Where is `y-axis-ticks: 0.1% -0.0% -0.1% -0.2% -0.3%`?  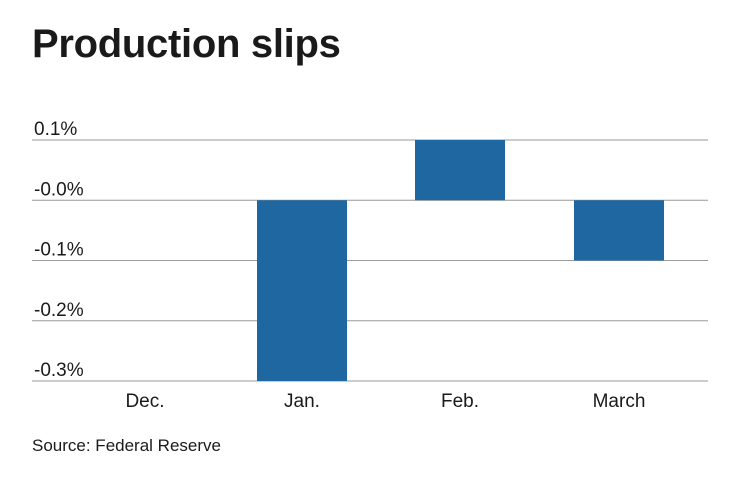
y-axis-ticks: 0.1% -0.0% -0.1% -0.2% -0.3% is located at coordinates (59, 250).